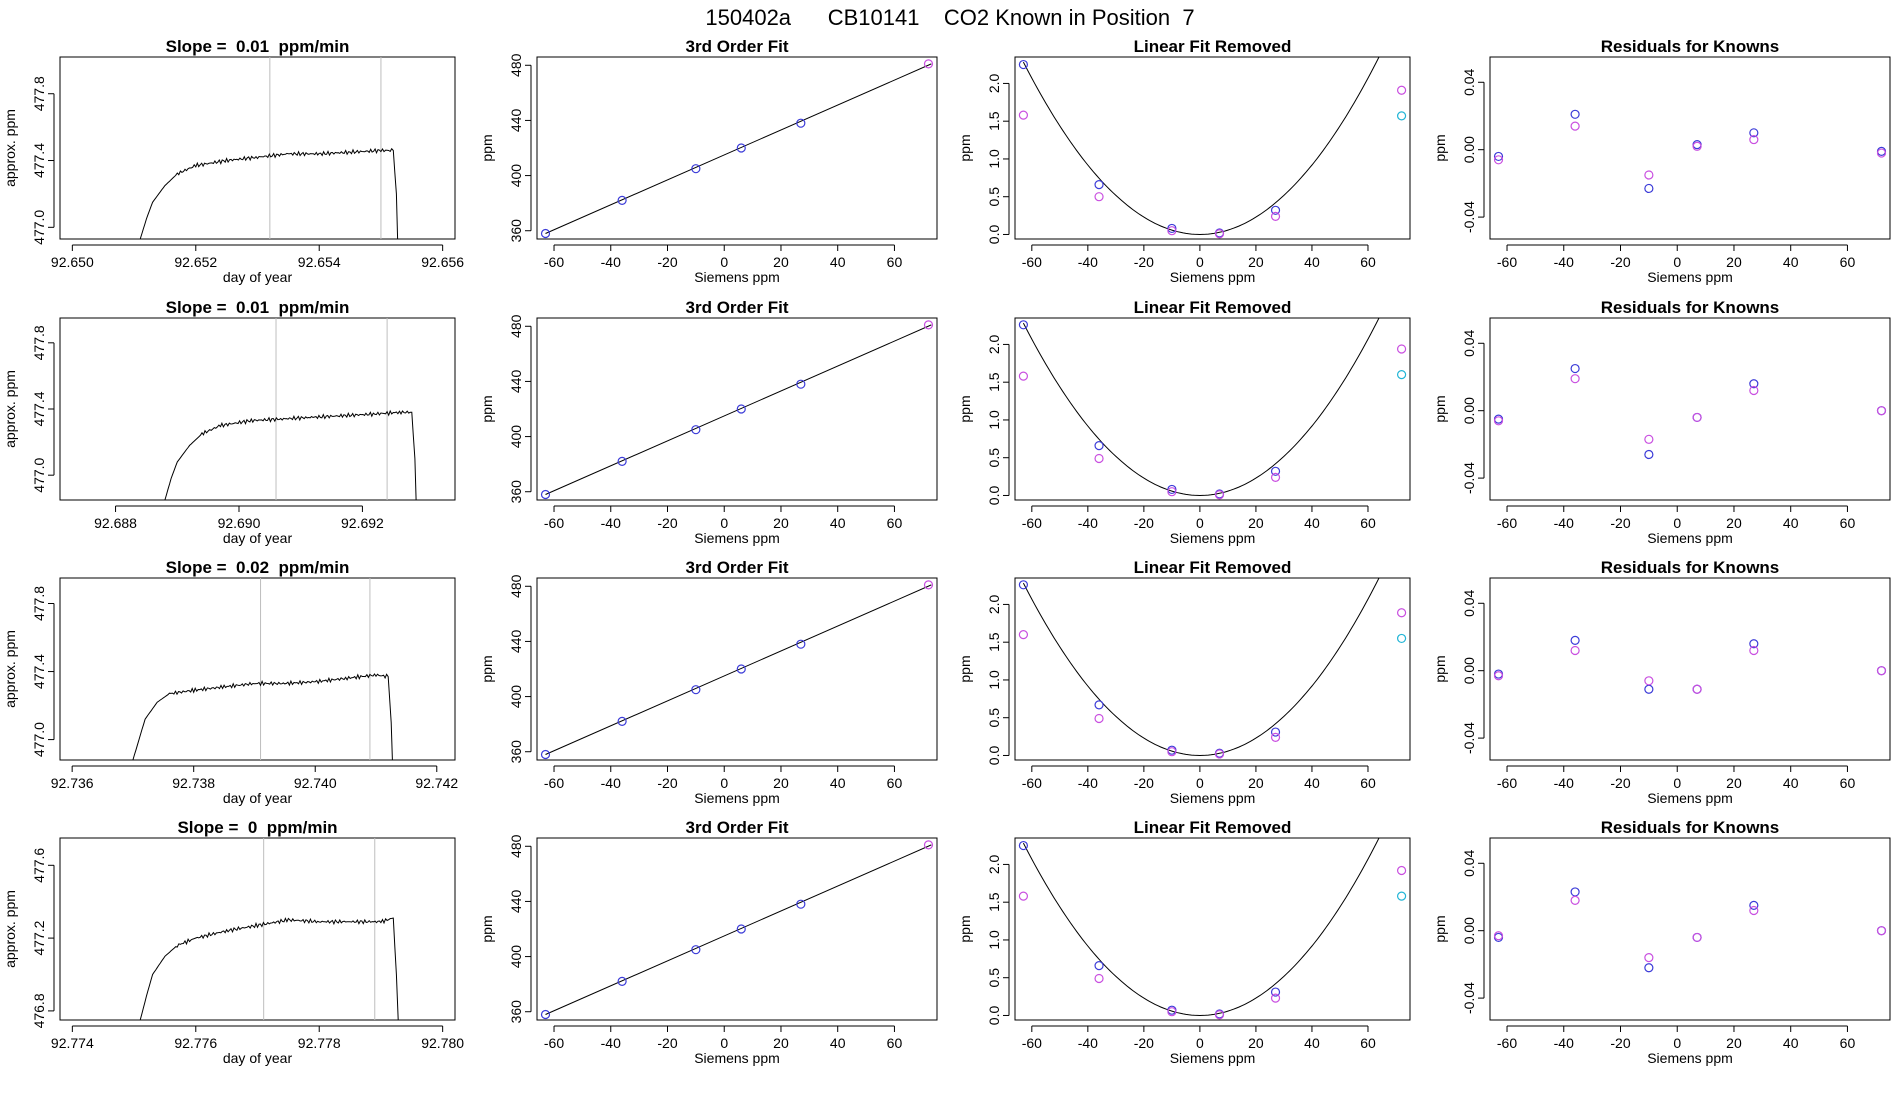 The image size is (1900, 1100). What do you see at coordinates (516, 121) in the screenshot?
I see `y-tick-label: 440` at bounding box center [516, 121].